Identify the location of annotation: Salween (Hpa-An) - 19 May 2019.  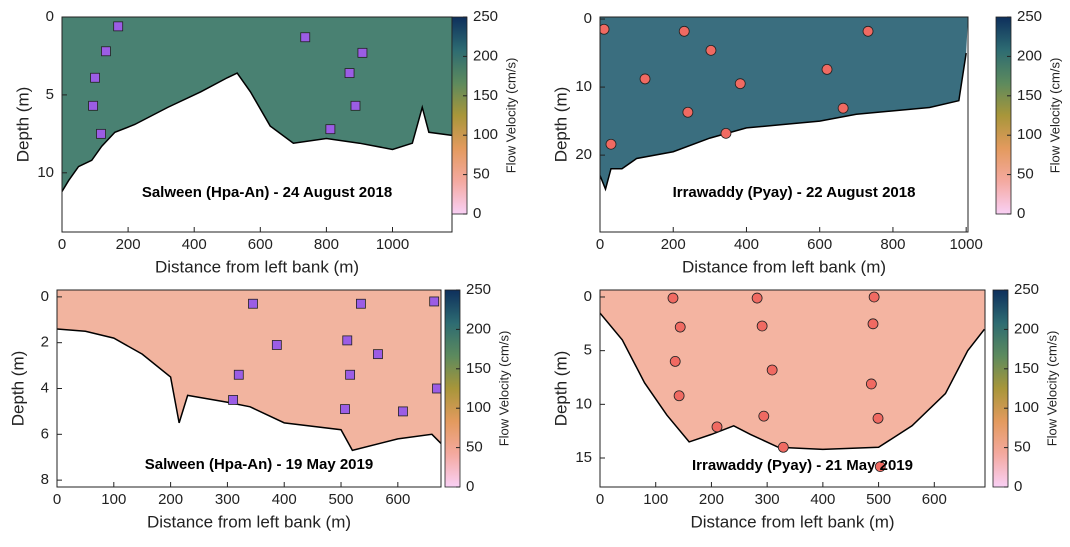
(259, 464).